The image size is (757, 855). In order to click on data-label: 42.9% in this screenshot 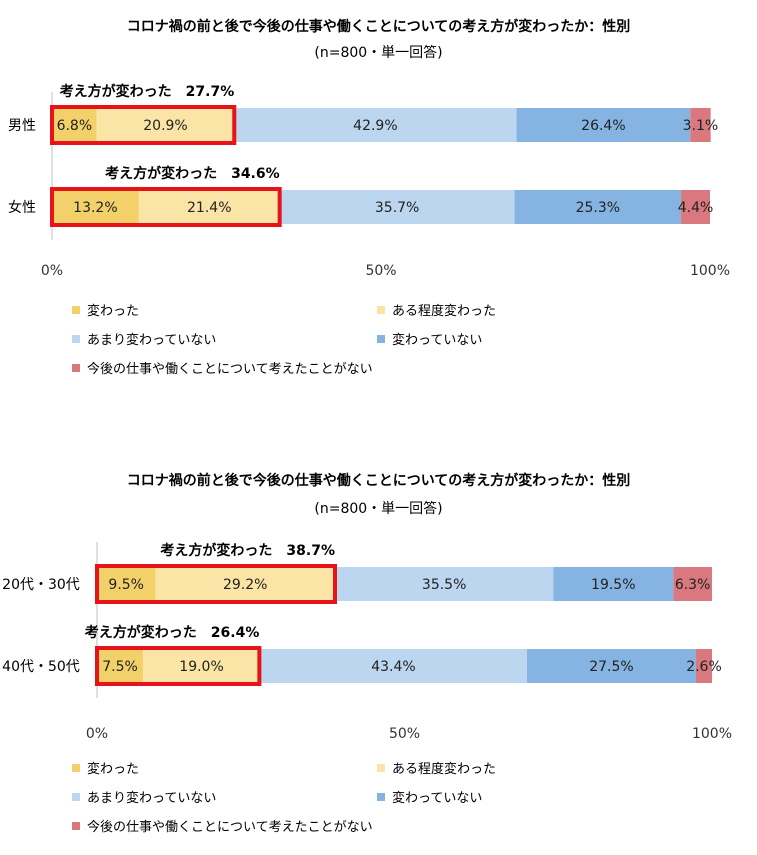, I will do `click(375, 126)`.